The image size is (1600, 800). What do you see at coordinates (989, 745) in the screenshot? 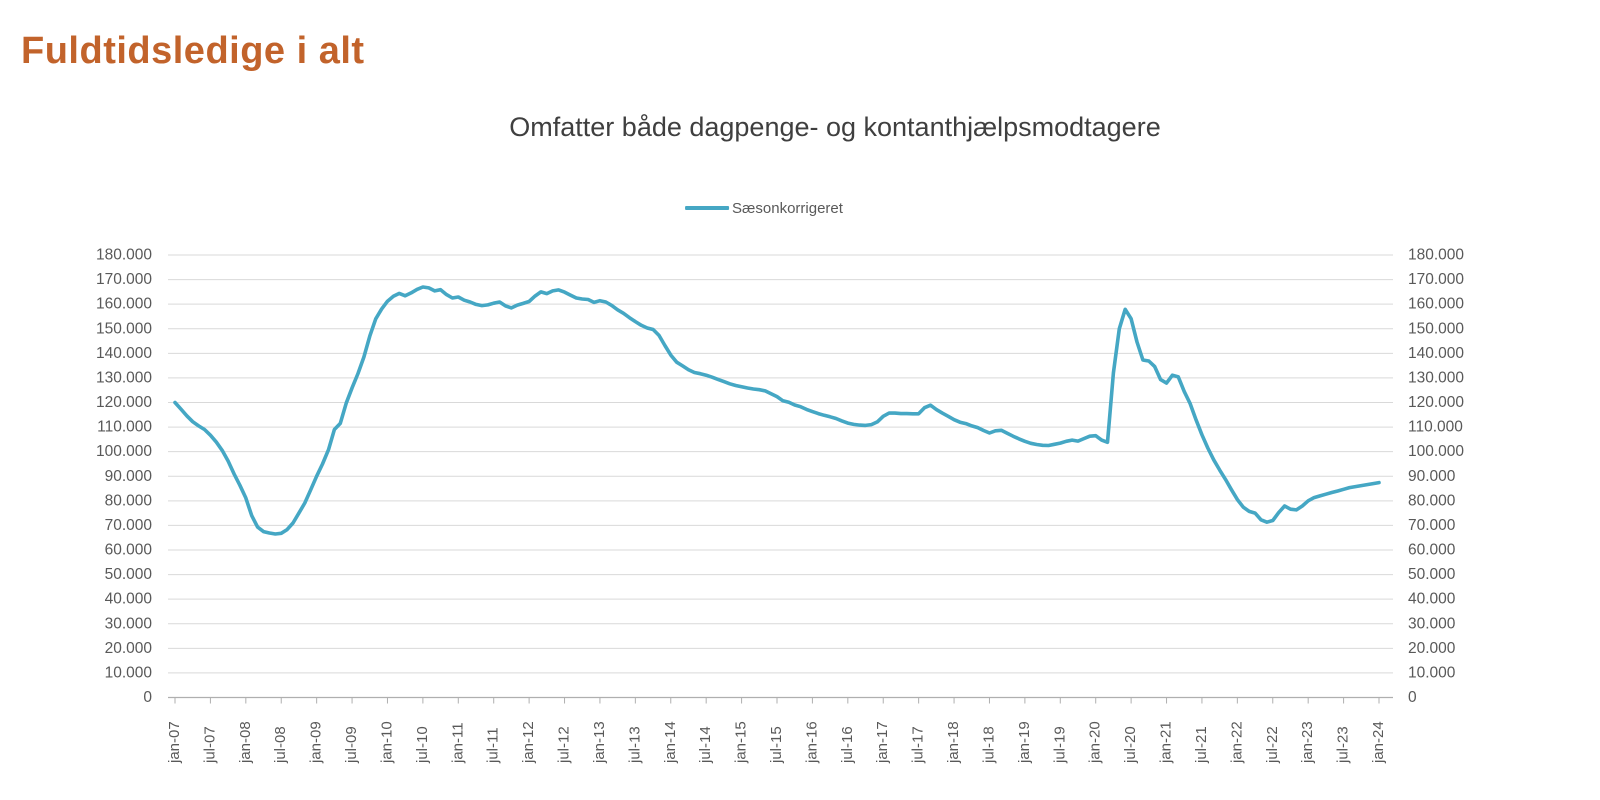
I see `x-tick-label: jul-18` at bounding box center [989, 745].